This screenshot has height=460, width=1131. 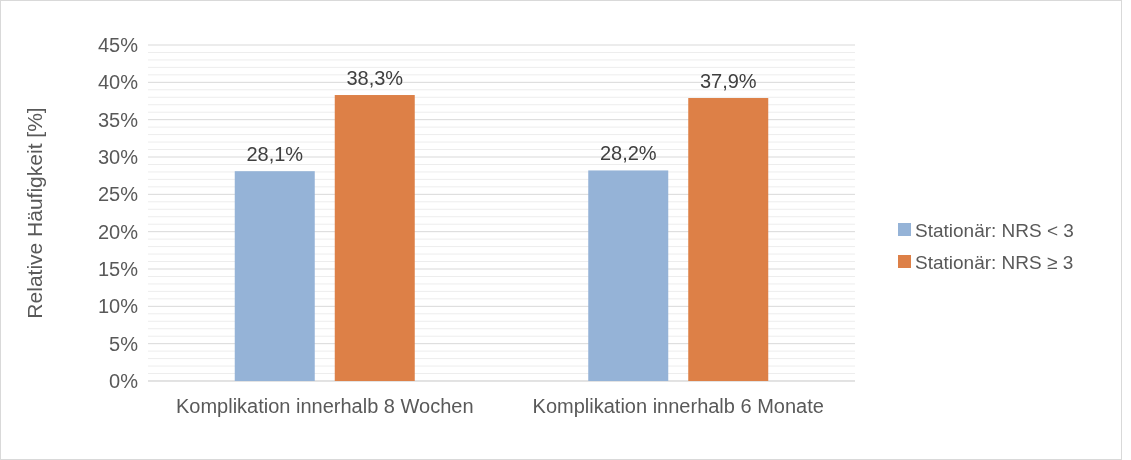 What do you see at coordinates (124, 381) in the screenshot?
I see `y-tick-label: 0%` at bounding box center [124, 381].